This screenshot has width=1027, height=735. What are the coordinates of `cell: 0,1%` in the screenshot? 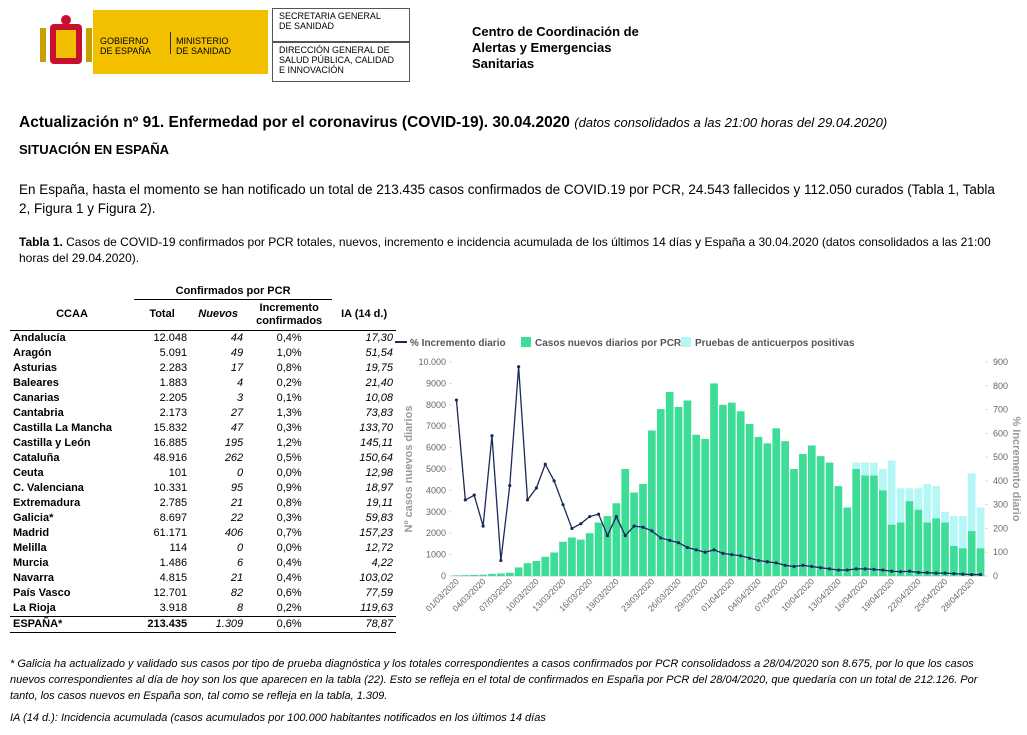 It's located at (289, 398).